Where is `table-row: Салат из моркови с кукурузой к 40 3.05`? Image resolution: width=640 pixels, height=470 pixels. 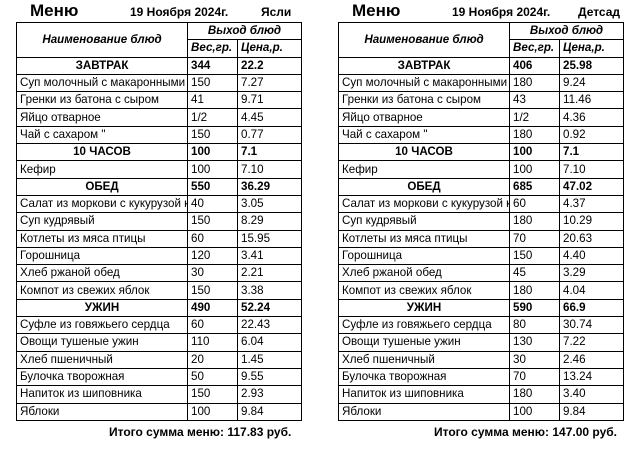 table-row: Салат из моркови с кукурузой к 40 3.05 is located at coordinates (159, 204).